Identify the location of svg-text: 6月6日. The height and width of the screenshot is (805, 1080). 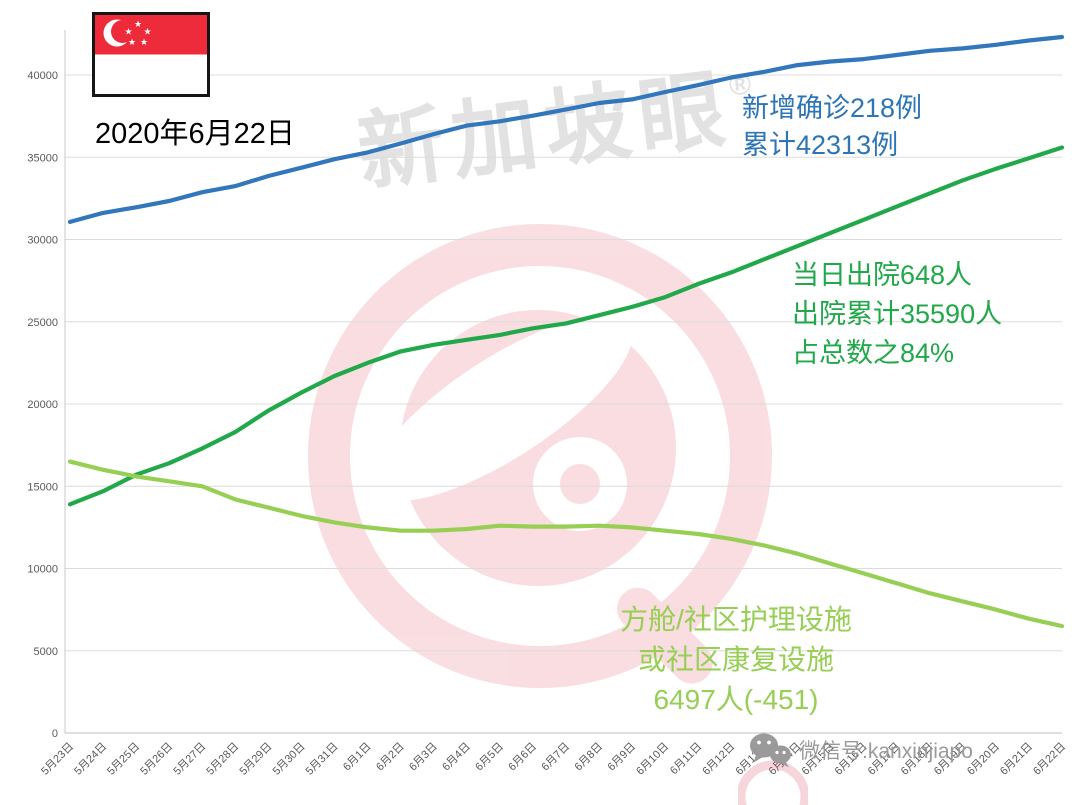
(522, 757).